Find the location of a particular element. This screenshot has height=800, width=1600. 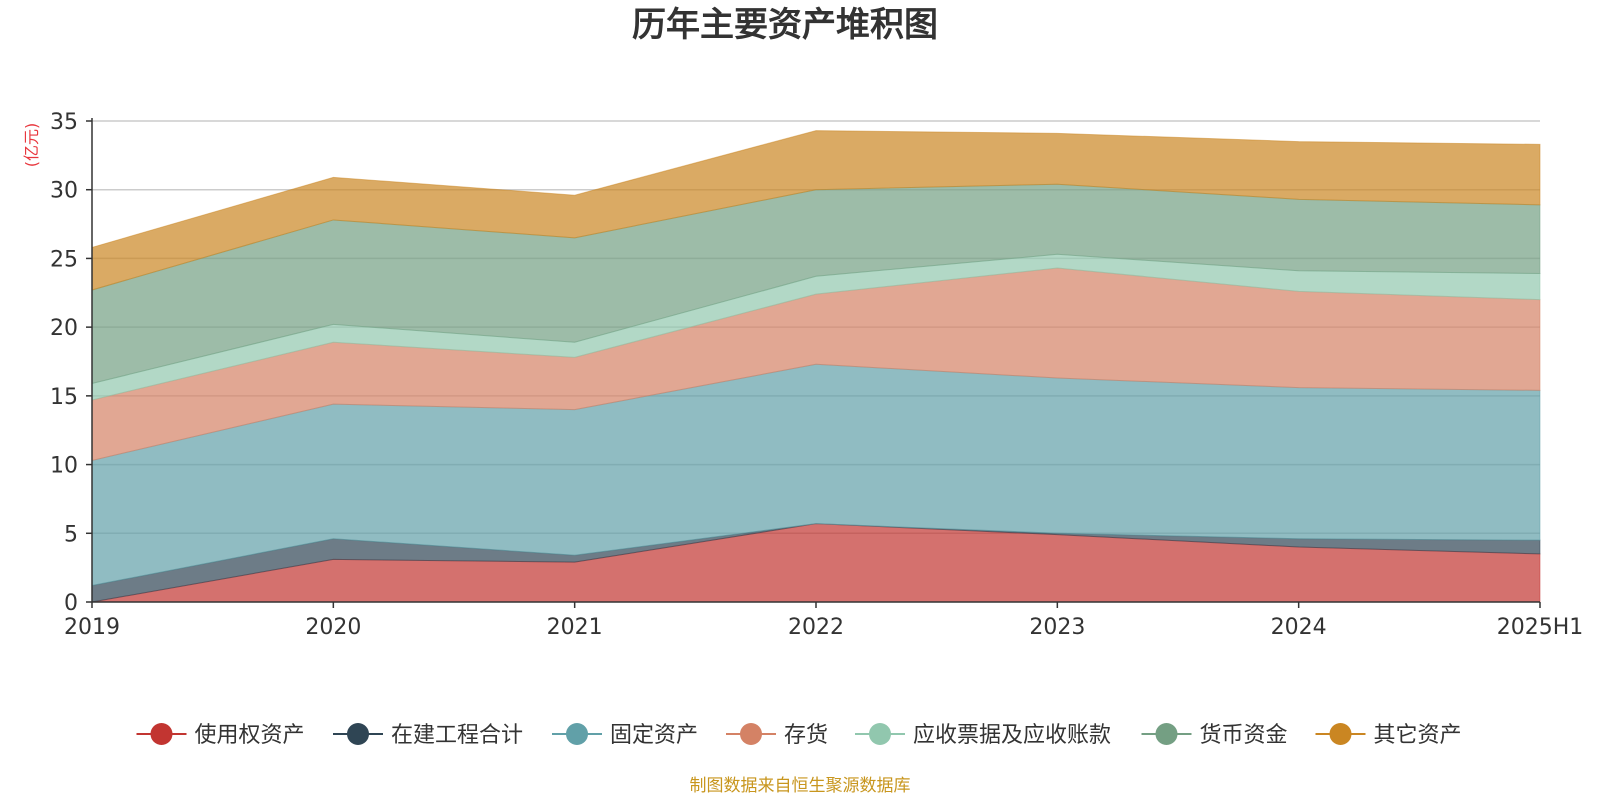

x-tick-label: 2021 is located at coordinates (575, 627).